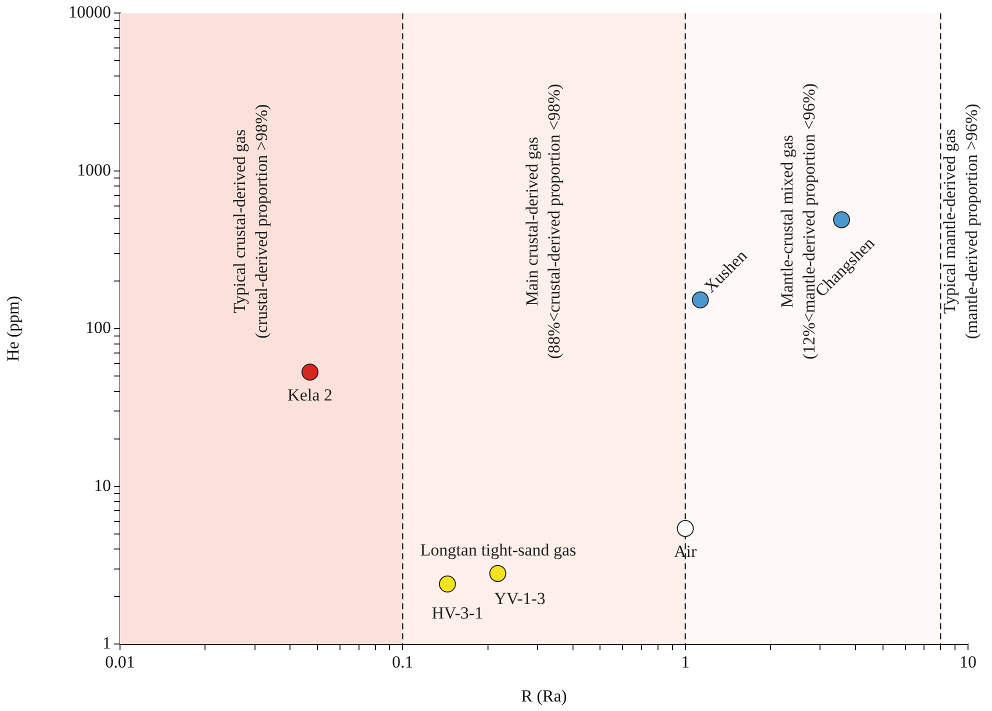 The height and width of the screenshot is (711, 992). What do you see at coordinates (520, 598) in the screenshot?
I see `series-label: YV-1-3` at bounding box center [520, 598].